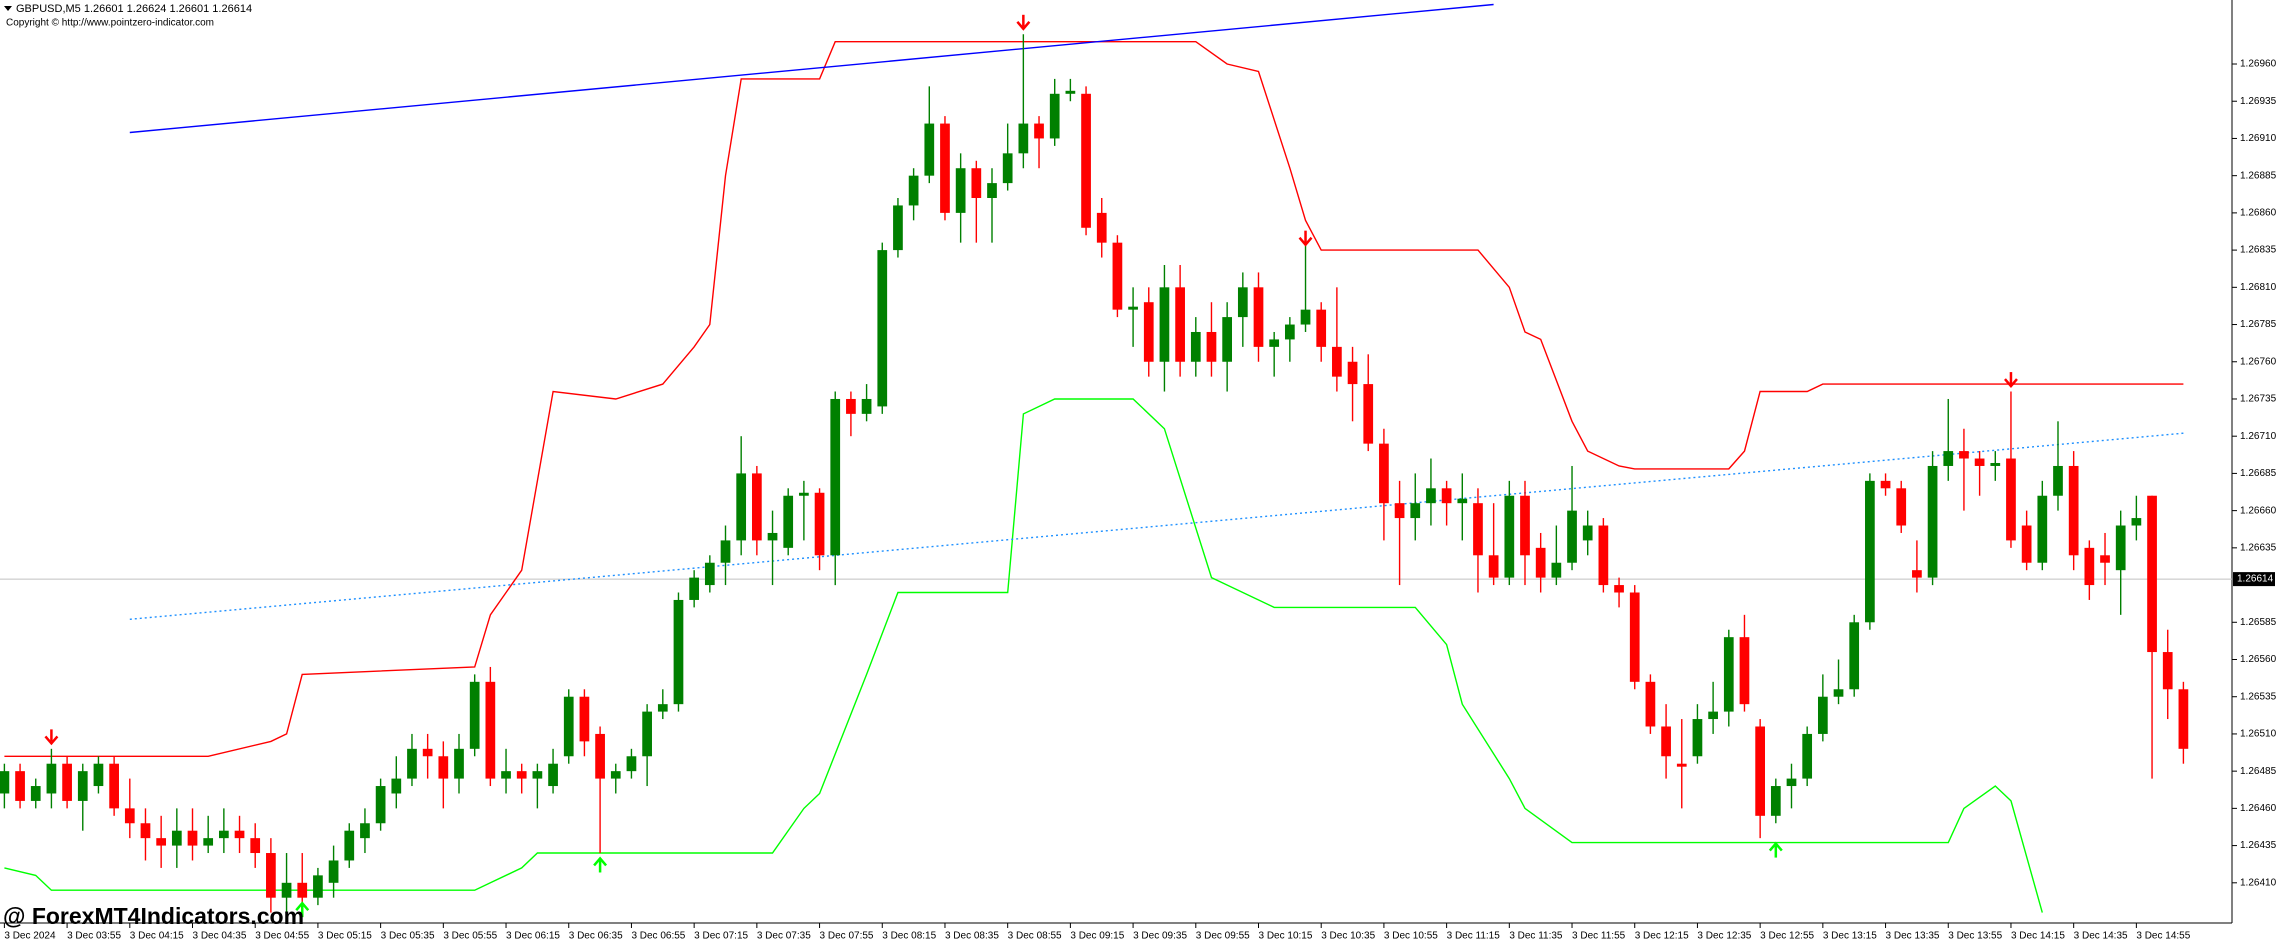  I want to click on y-tick-label: 1.26735, so click(2258, 399).